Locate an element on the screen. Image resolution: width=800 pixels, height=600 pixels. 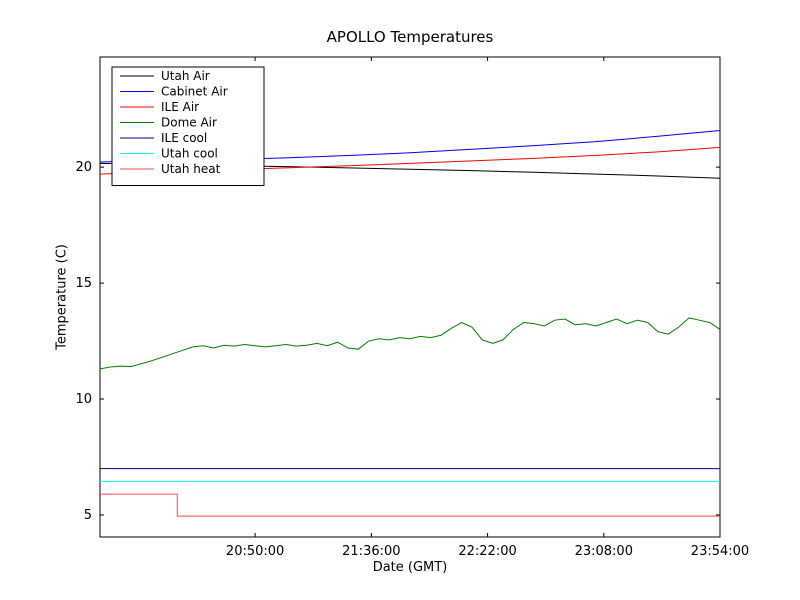
x-tick-label: 22:22:00 is located at coordinates (487, 551).